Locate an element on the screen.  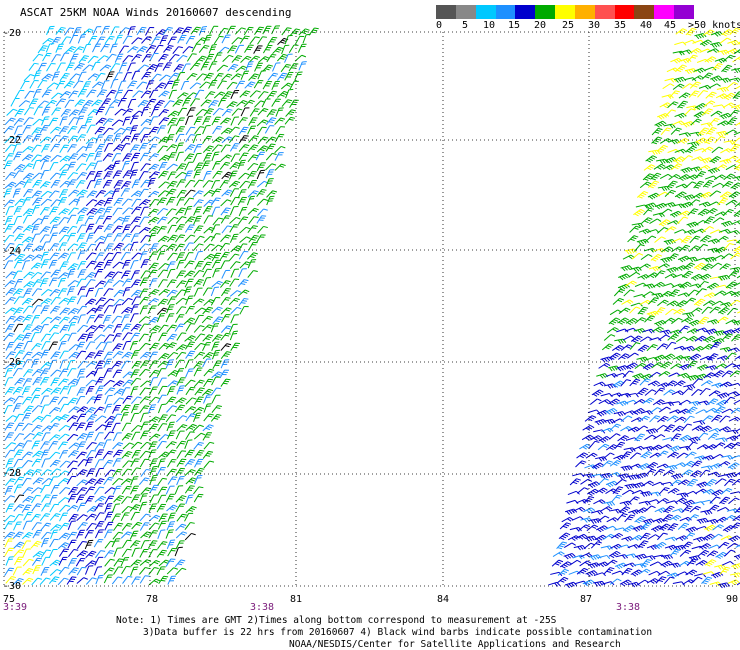
legend-label: 0 is located at coordinates (439, 25).